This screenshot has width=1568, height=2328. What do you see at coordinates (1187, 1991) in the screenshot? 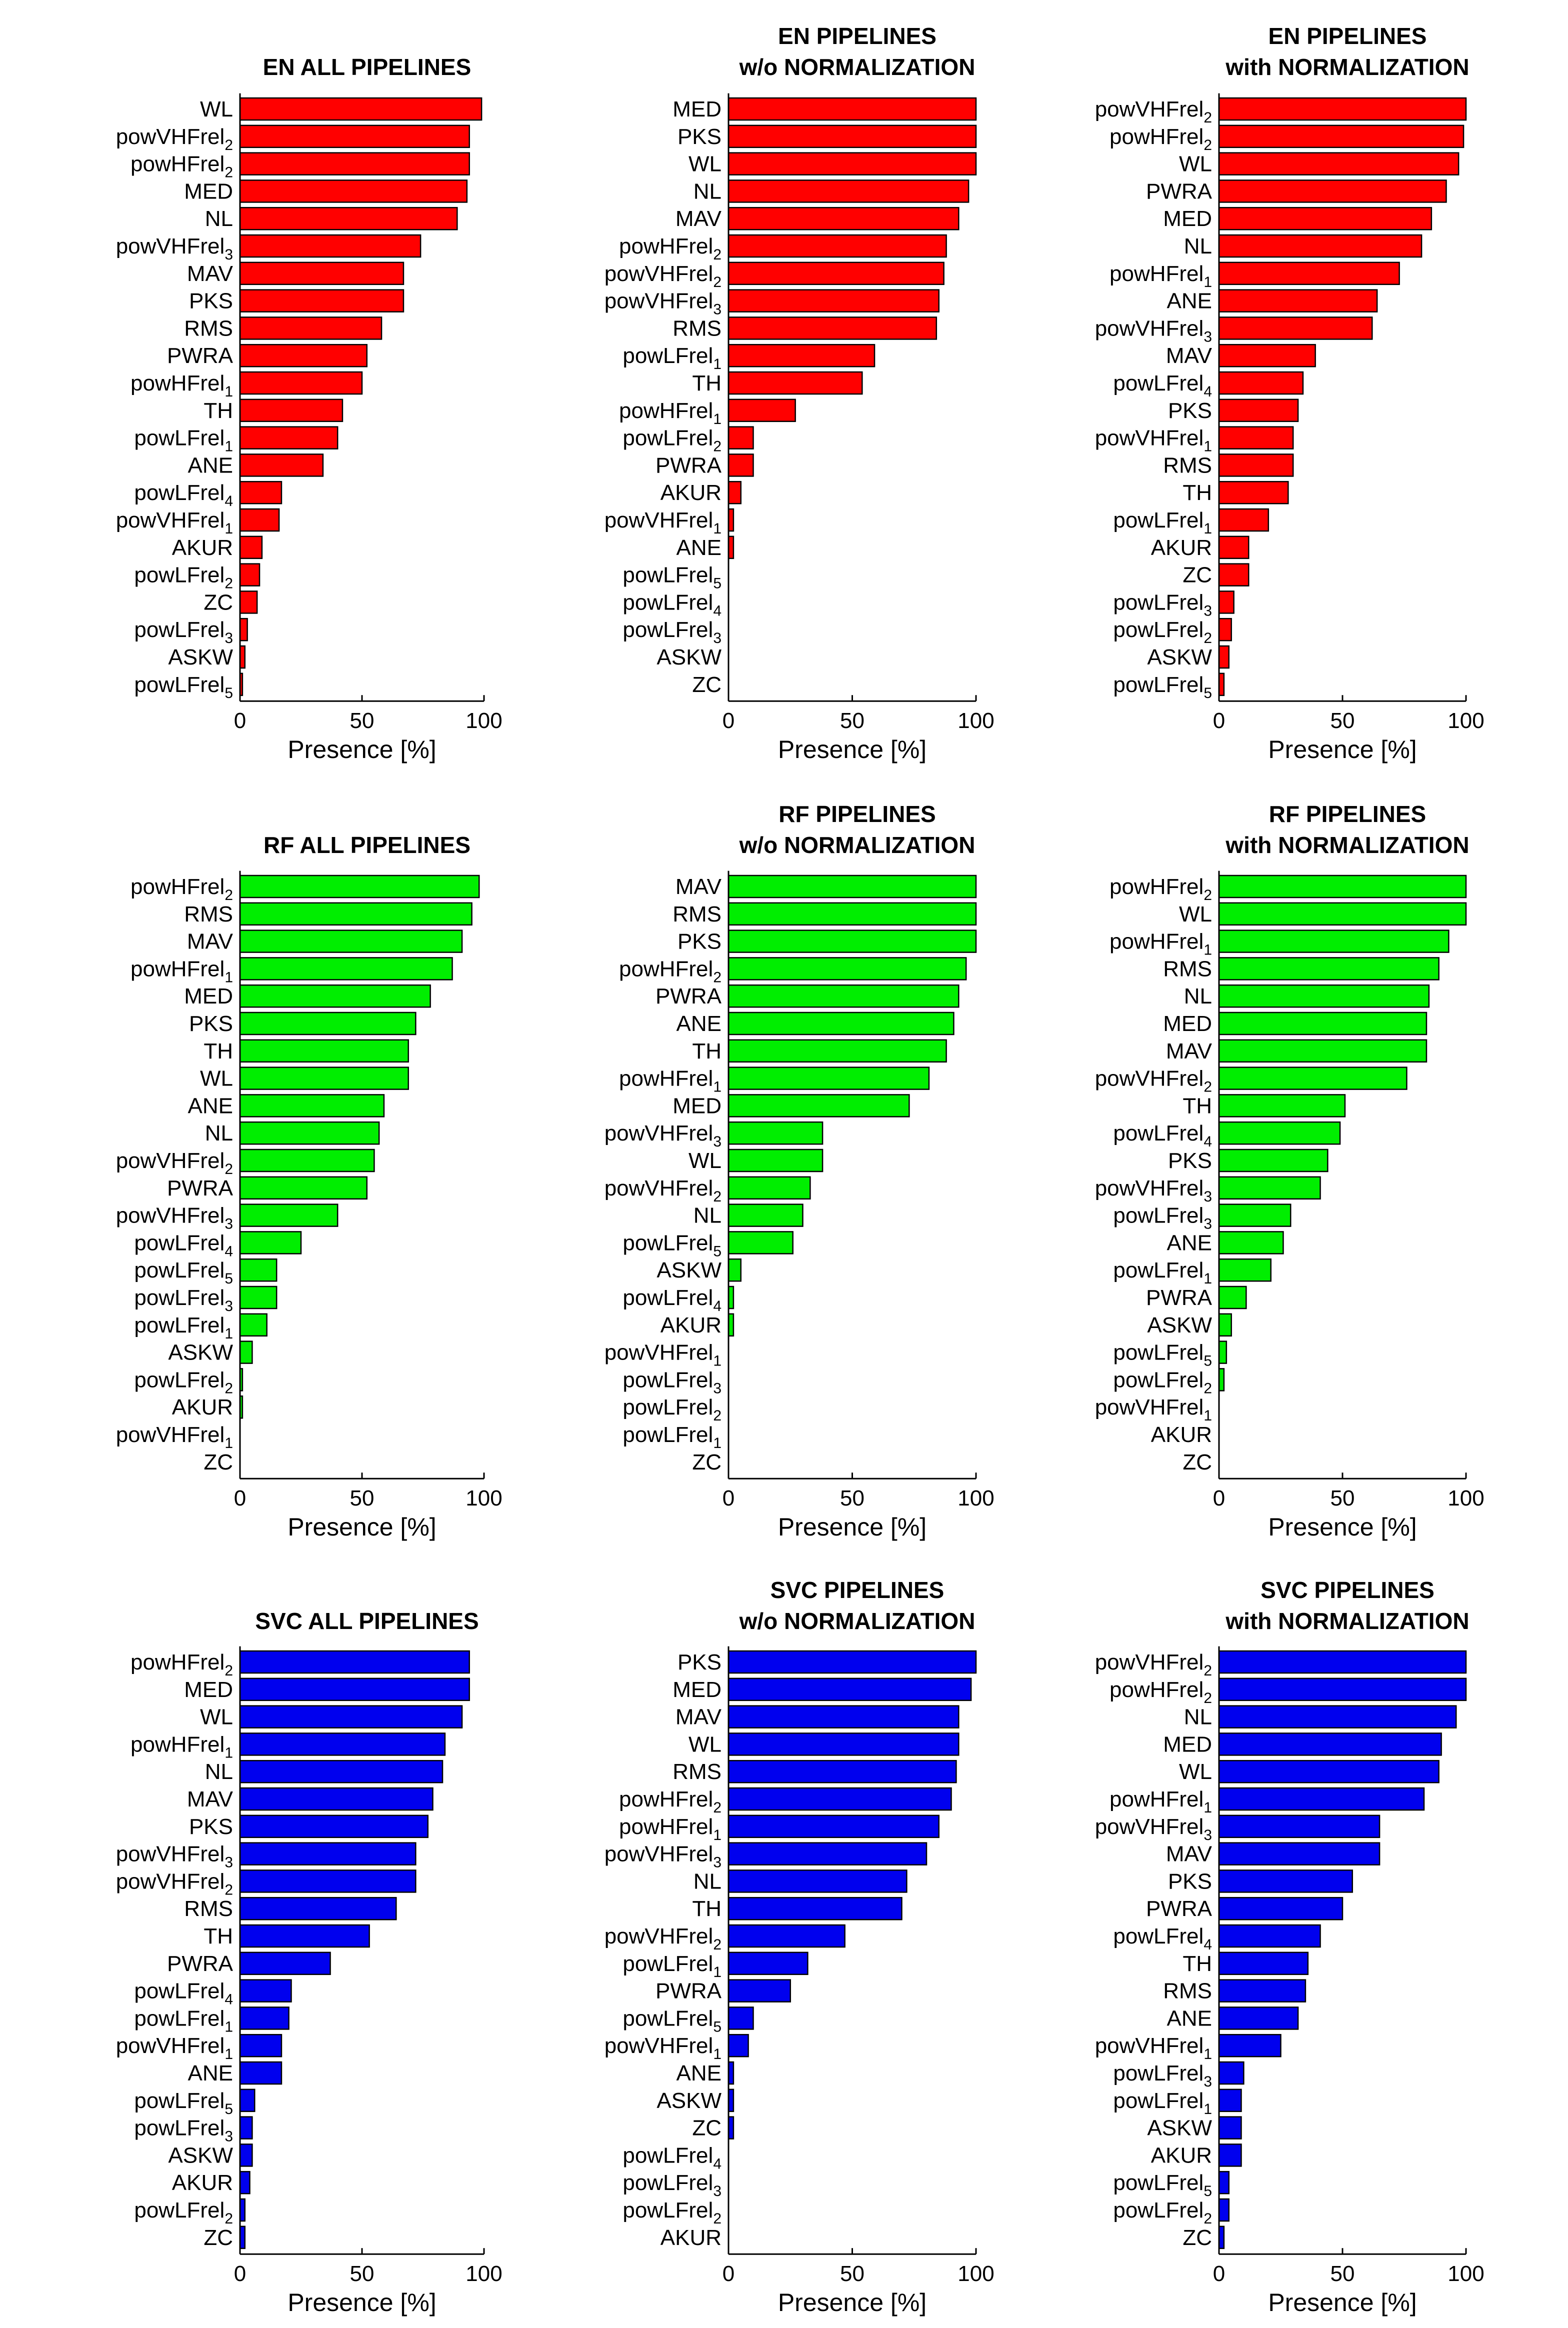
I see `category-label: RMS` at bounding box center [1187, 1991].